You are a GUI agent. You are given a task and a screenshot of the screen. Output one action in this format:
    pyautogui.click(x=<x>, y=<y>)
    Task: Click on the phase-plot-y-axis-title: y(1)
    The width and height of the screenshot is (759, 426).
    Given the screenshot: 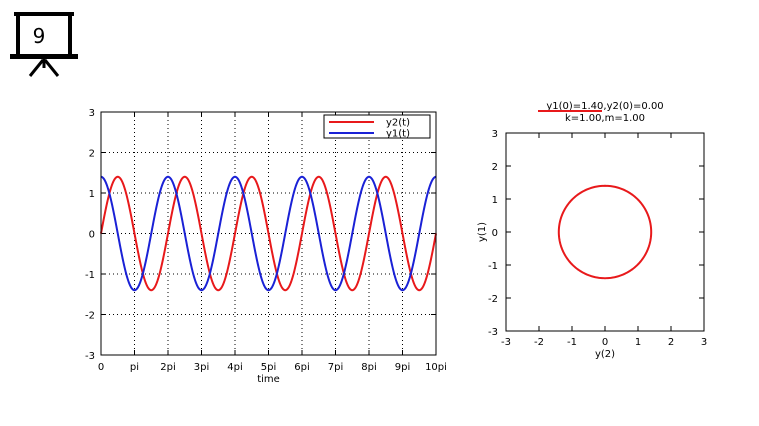 What is the action you would take?
    pyautogui.click(x=482, y=232)
    